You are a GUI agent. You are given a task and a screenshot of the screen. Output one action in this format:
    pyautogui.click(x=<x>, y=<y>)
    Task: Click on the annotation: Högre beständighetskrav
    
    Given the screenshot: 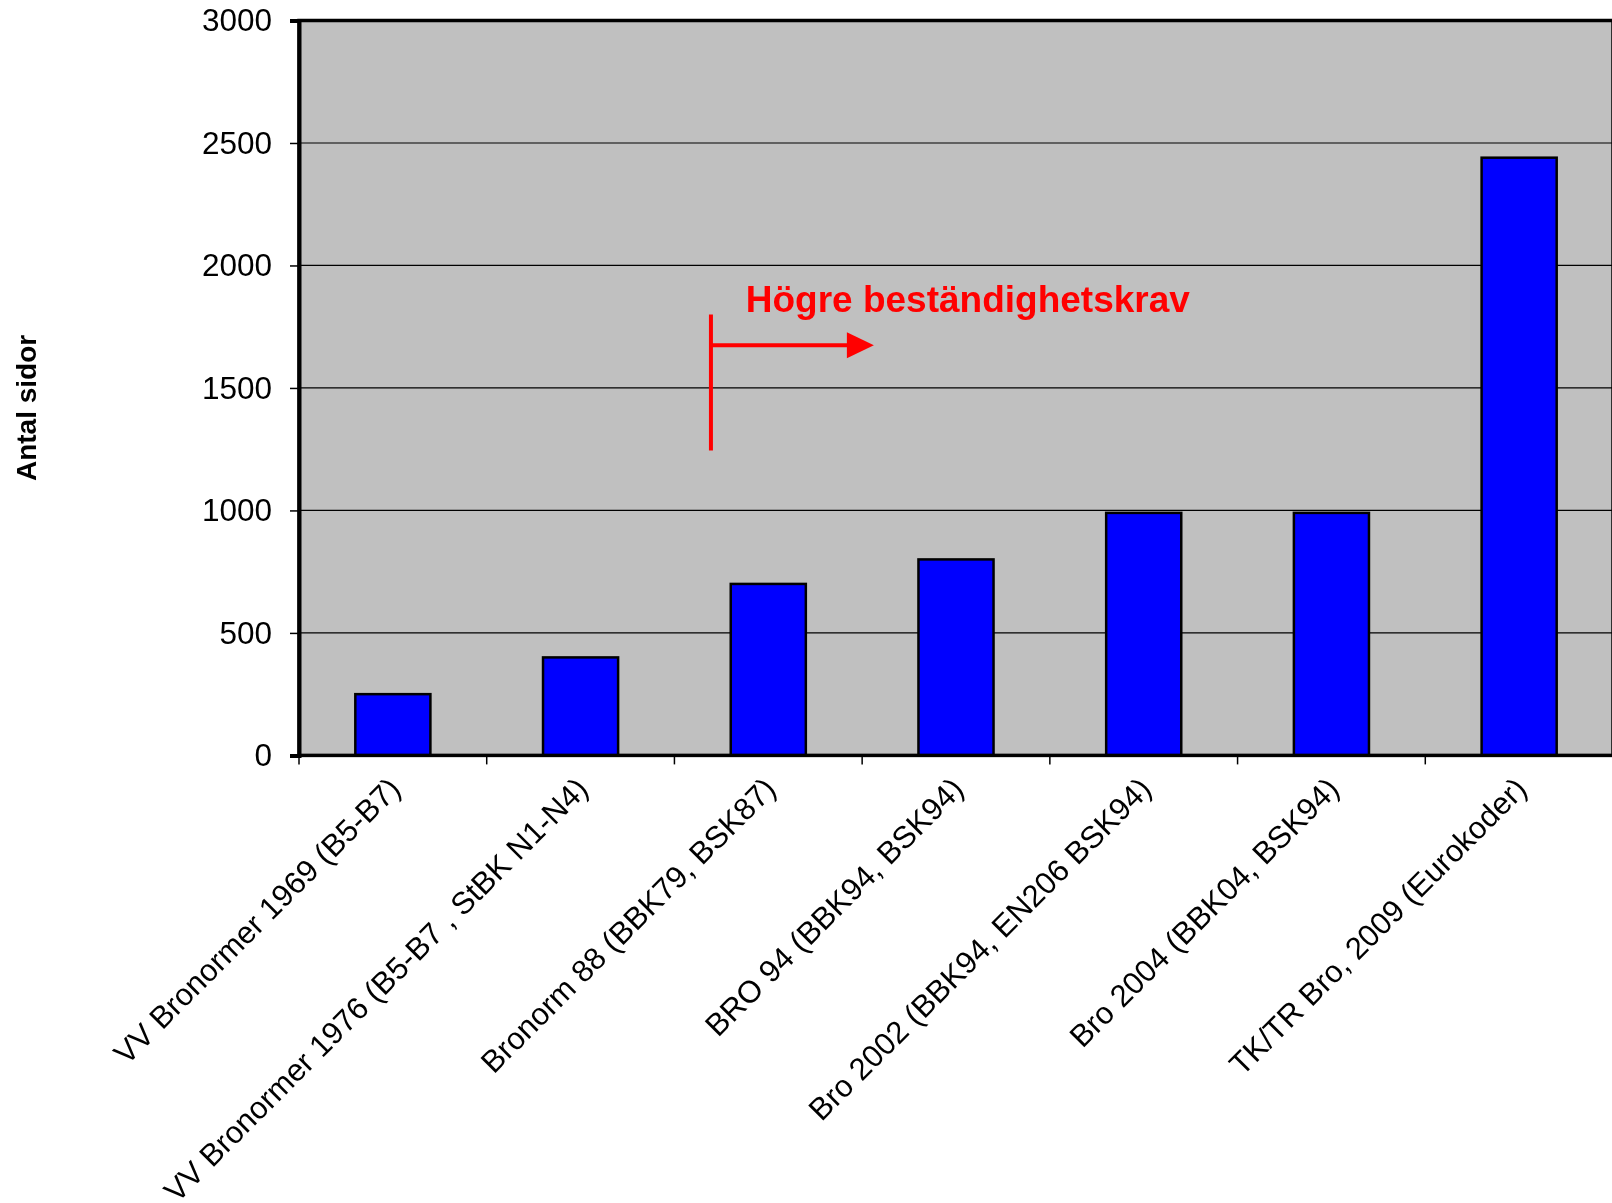 What is the action you would take?
    pyautogui.click(x=968, y=300)
    